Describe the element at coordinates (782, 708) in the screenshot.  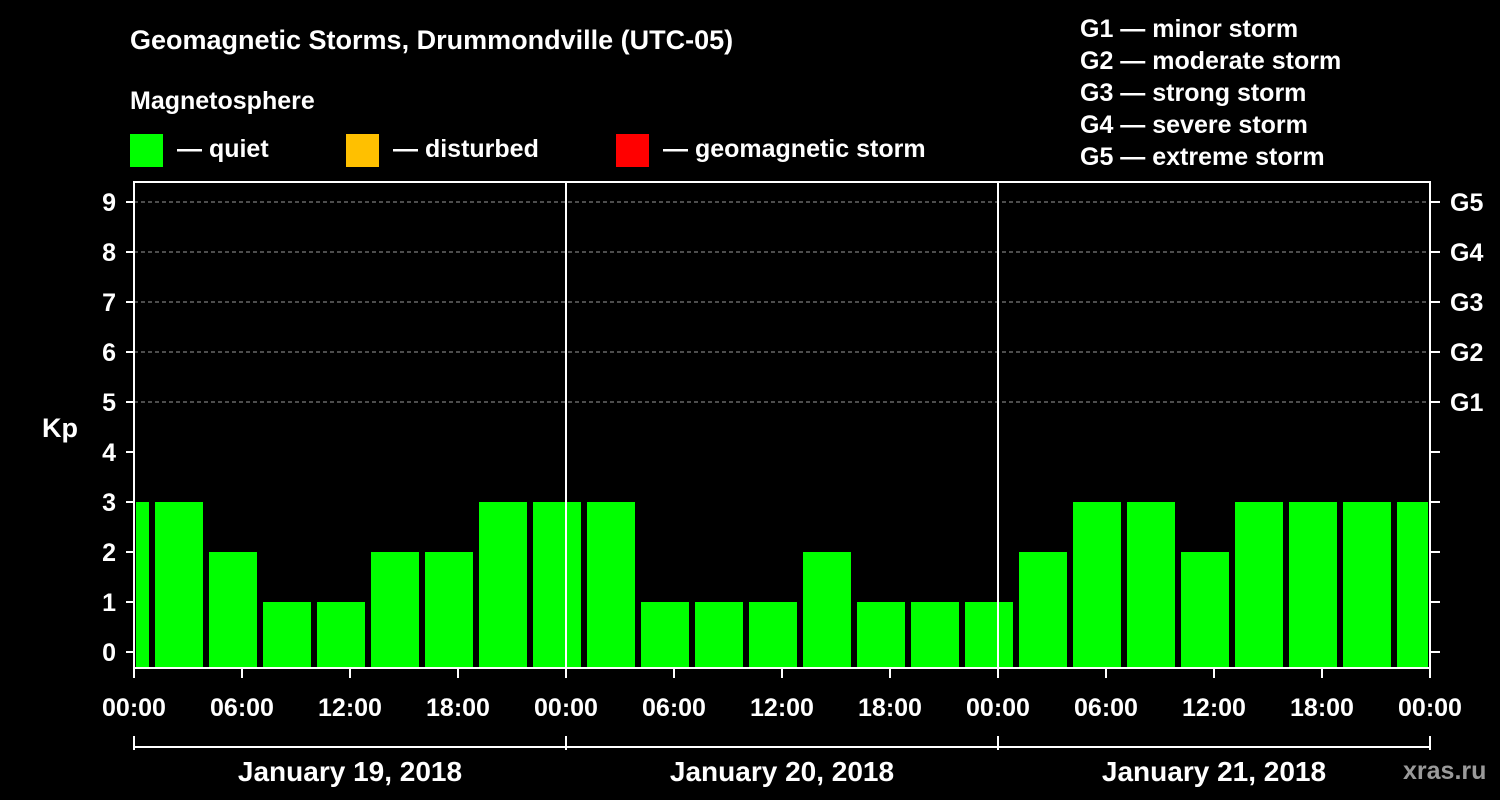
I see `x-tick-label-6: 12:00` at that location.